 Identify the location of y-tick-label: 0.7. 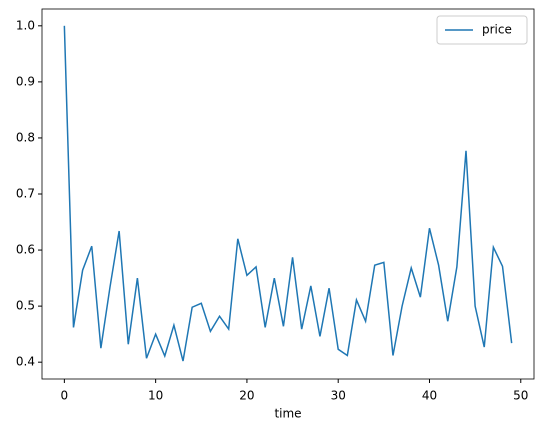
(25, 194).